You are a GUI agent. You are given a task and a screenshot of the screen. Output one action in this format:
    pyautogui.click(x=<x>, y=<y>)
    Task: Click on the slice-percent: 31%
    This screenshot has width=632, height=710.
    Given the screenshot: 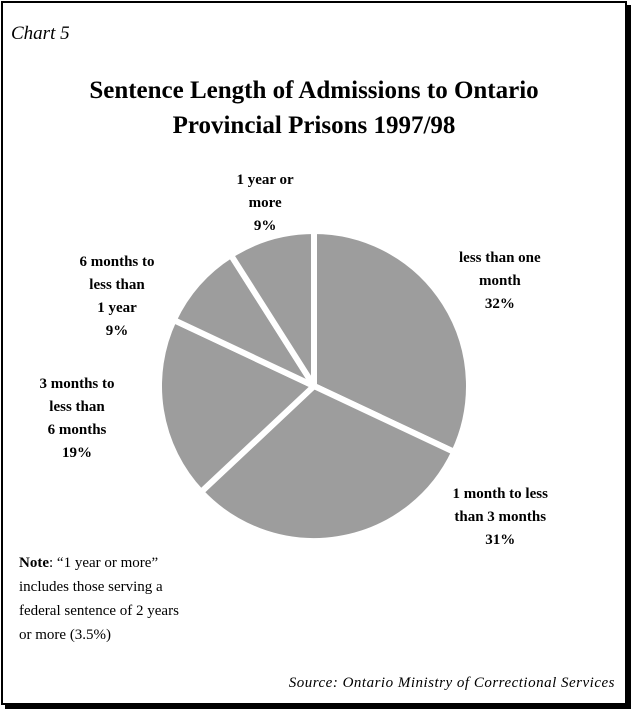 What is the action you would take?
    pyautogui.click(x=500, y=540)
    